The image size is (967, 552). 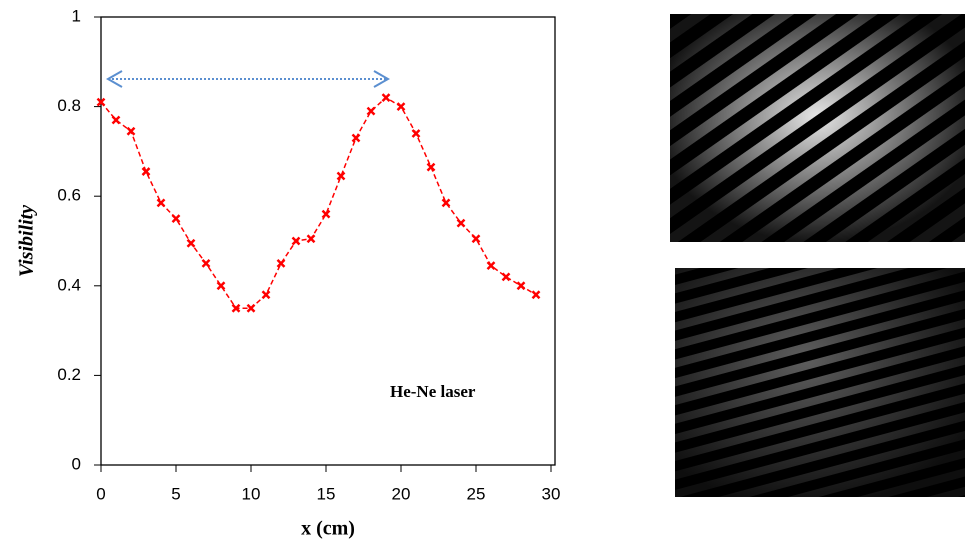 I want to click on y-axis-label: Visibility, so click(x=27, y=241).